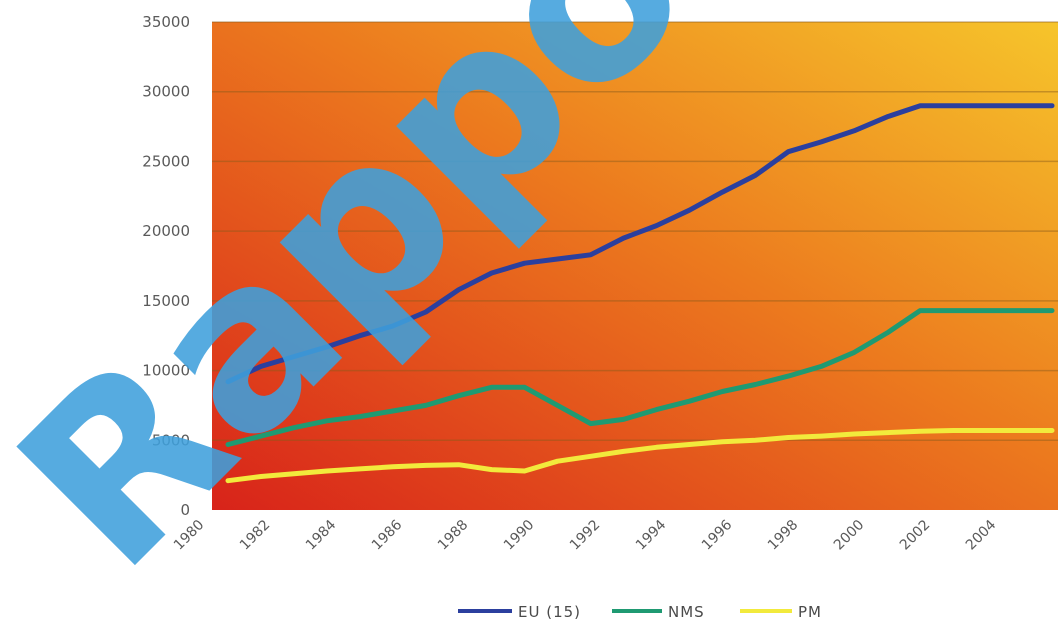 This screenshot has height=622, width=1058. Describe the element at coordinates (640, 612) in the screenshot. I see `legend: EU (15) NMS PM` at that location.